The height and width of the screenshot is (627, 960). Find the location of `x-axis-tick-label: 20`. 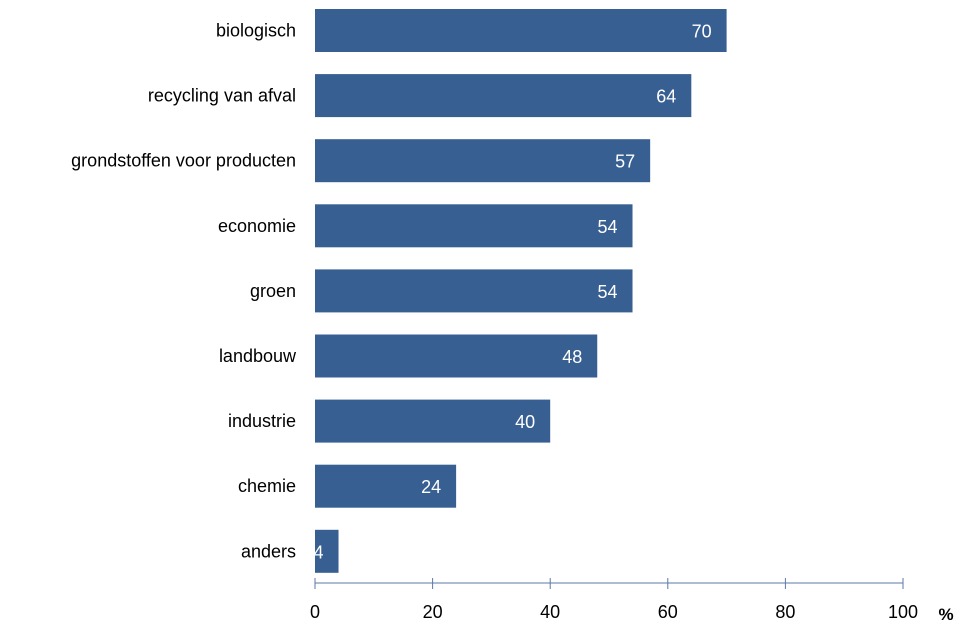

x-axis-tick-label: 20 is located at coordinates (433, 612).